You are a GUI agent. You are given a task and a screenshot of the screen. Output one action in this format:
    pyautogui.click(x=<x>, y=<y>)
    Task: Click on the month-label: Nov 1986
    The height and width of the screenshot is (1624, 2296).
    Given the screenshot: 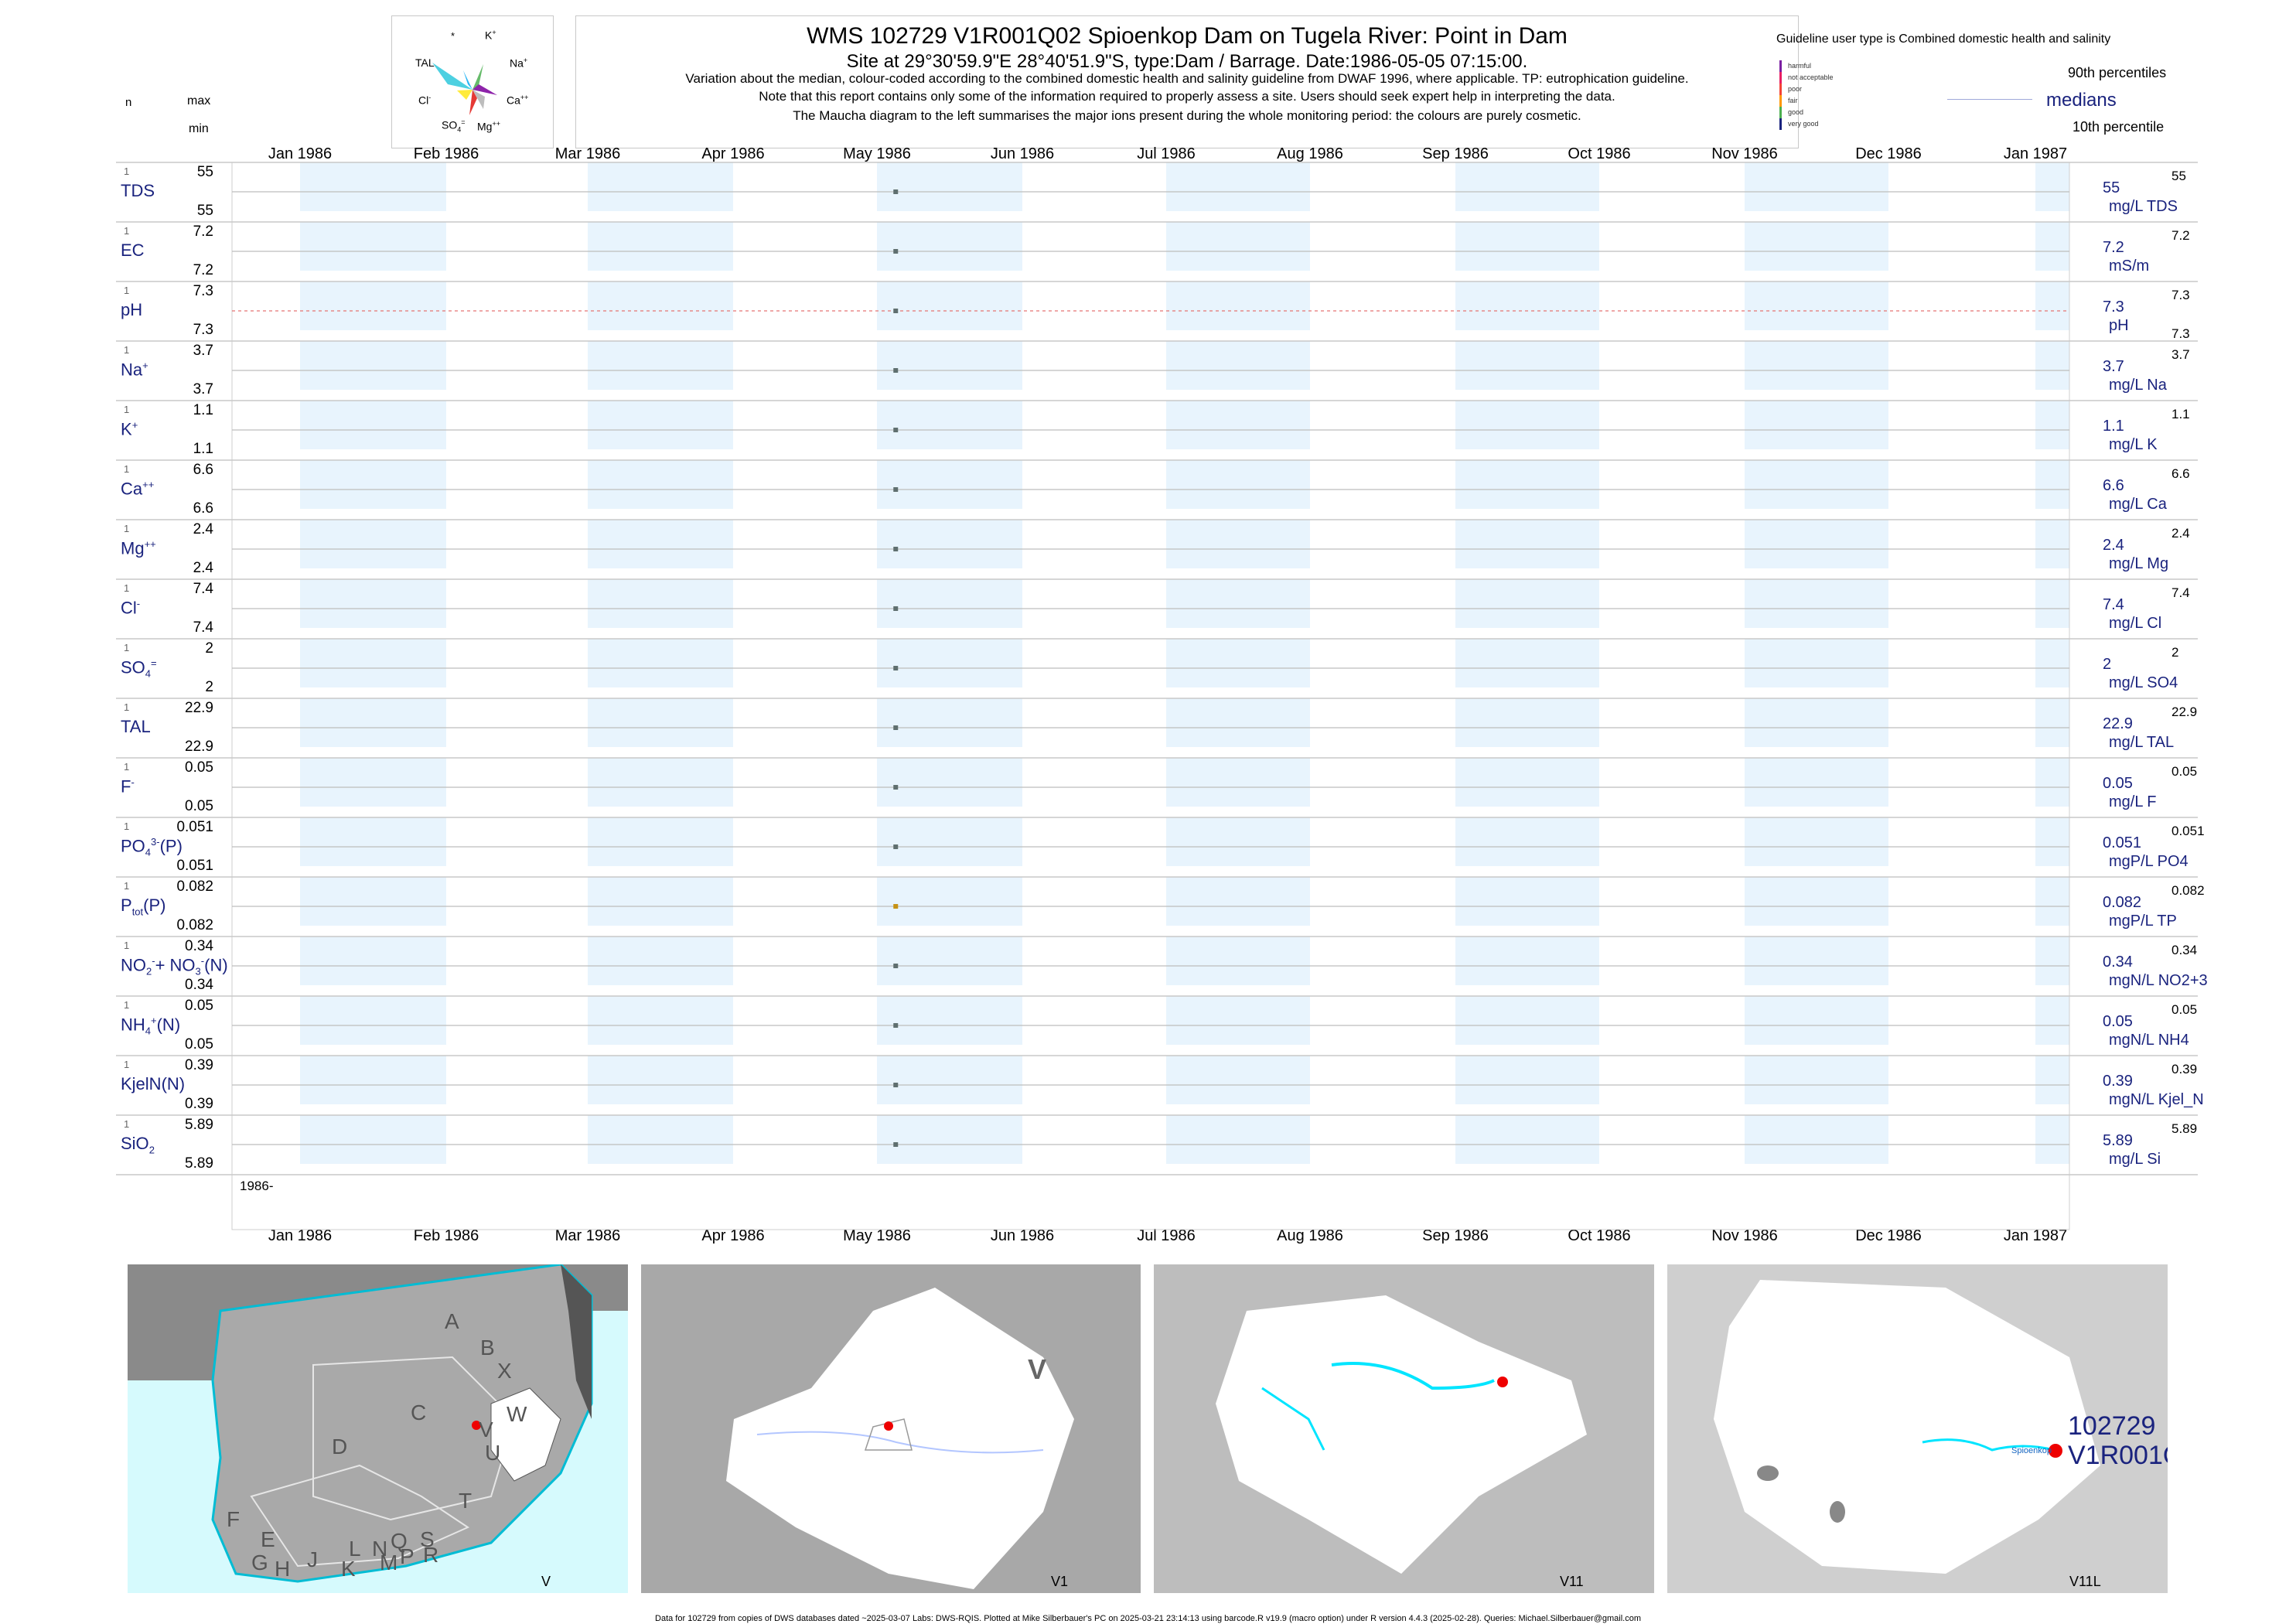 What is the action you would take?
    pyautogui.click(x=1744, y=1235)
    